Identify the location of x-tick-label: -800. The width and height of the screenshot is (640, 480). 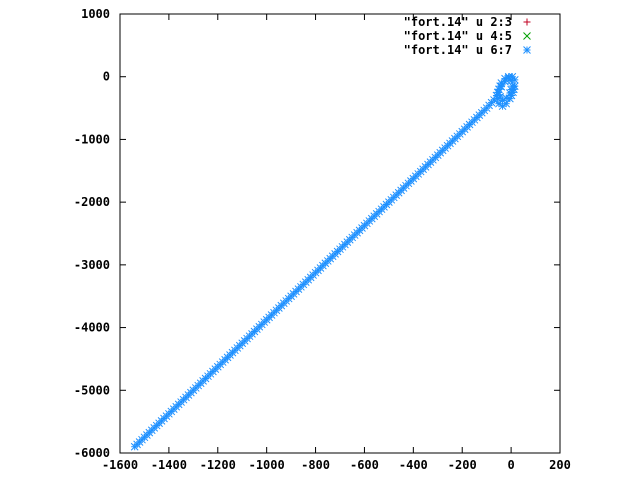
(315, 465).